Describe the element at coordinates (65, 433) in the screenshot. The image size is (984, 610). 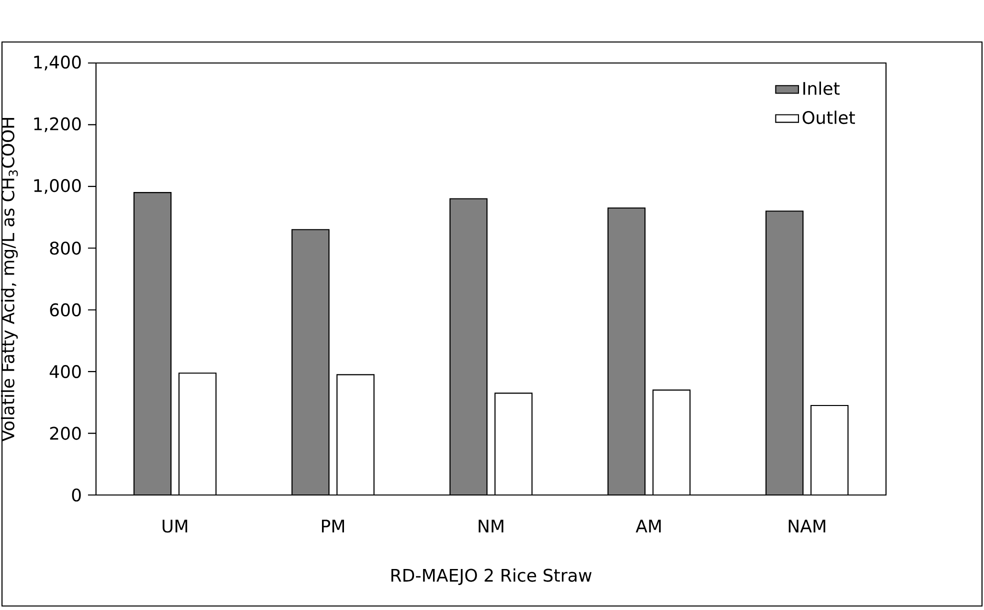
I see `y-tick-label: 200` at that location.